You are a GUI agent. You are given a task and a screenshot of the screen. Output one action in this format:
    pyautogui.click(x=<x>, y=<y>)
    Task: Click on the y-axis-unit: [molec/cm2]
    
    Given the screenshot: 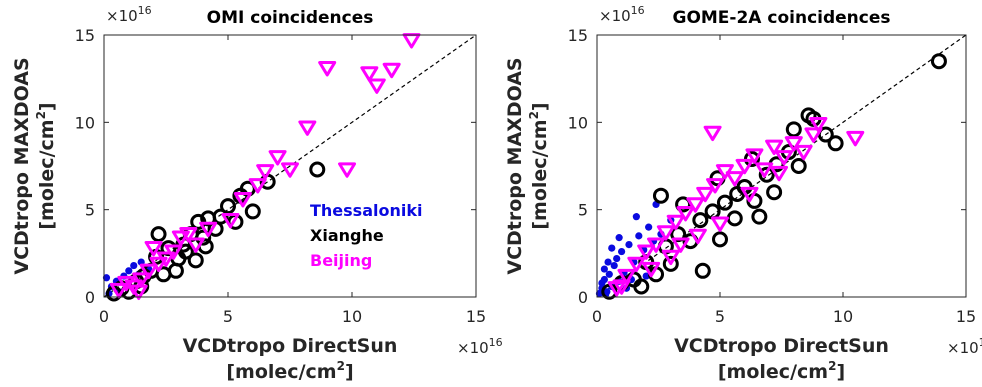 What is the action you would take?
    pyautogui.click(x=46, y=165)
    